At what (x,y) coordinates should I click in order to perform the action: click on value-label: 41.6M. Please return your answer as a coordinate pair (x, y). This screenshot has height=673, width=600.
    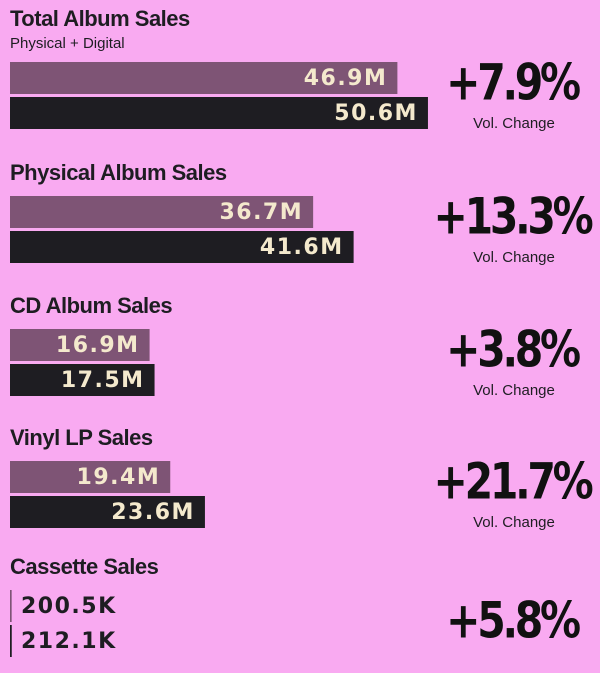
    Looking at the image, I should click on (302, 247).